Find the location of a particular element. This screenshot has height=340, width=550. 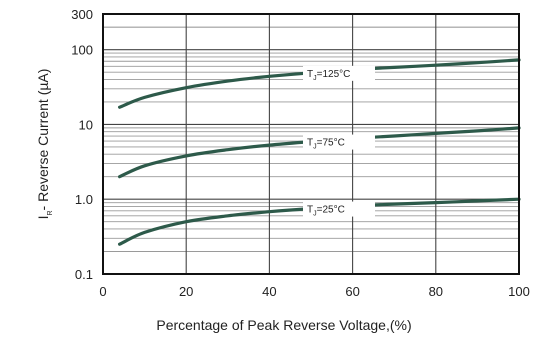

x-tick-label: 40 is located at coordinates (269, 291).